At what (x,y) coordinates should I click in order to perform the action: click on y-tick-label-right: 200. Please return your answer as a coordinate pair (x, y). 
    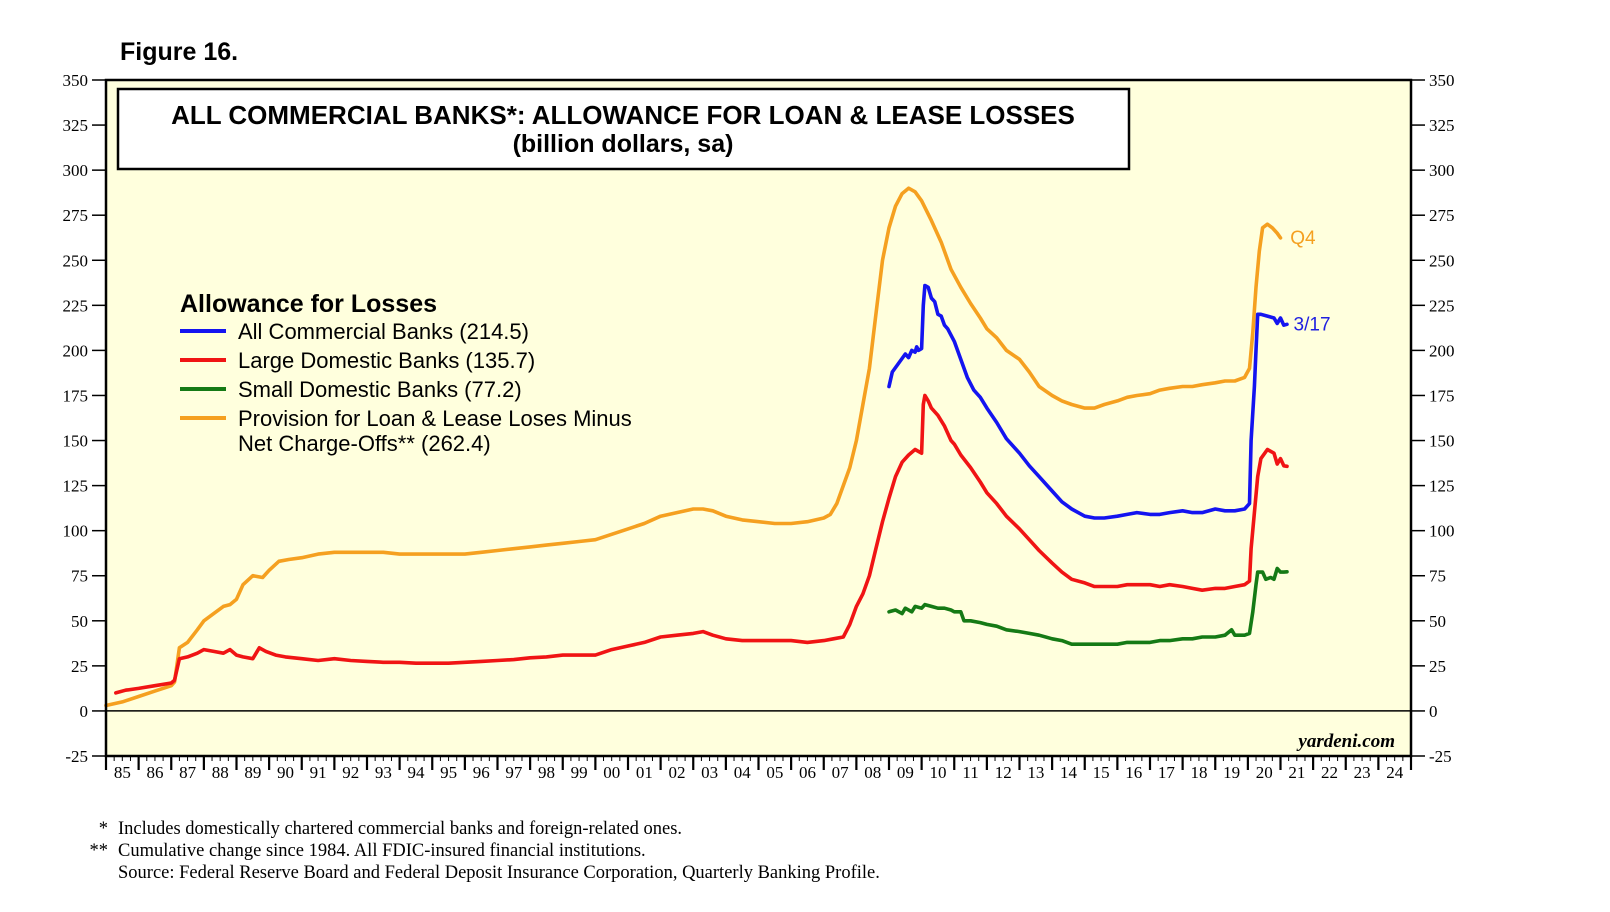
    Looking at the image, I should click on (1442, 350).